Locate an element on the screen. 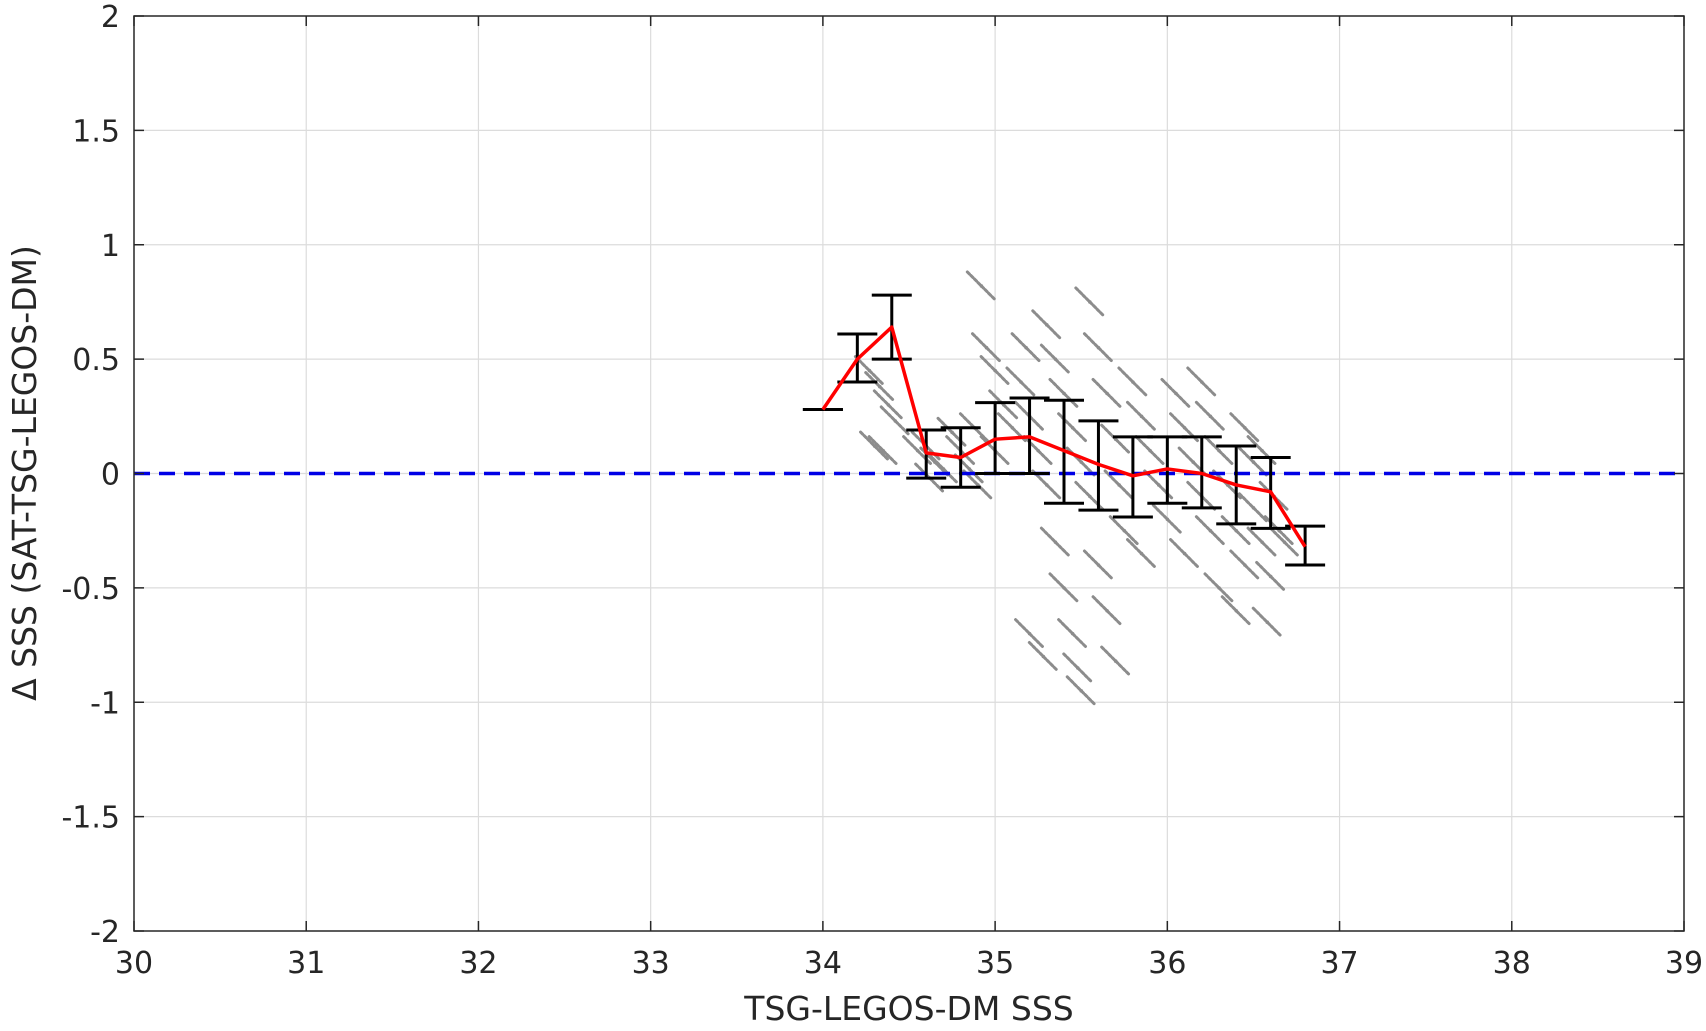 This screenshot has width=1706, height=1031. y-tick-label: 2 is located at coordinates (110, 17).